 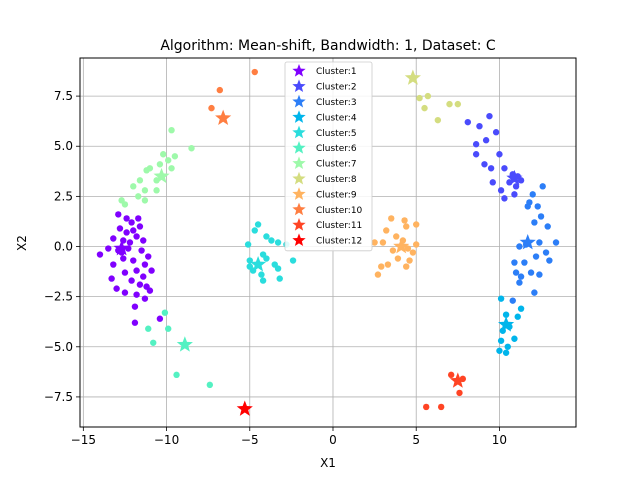 What do you see at coordinates (499, 440) in the screenshot?
I see `x-tick-label: 10` at bounding box center [499, 440].